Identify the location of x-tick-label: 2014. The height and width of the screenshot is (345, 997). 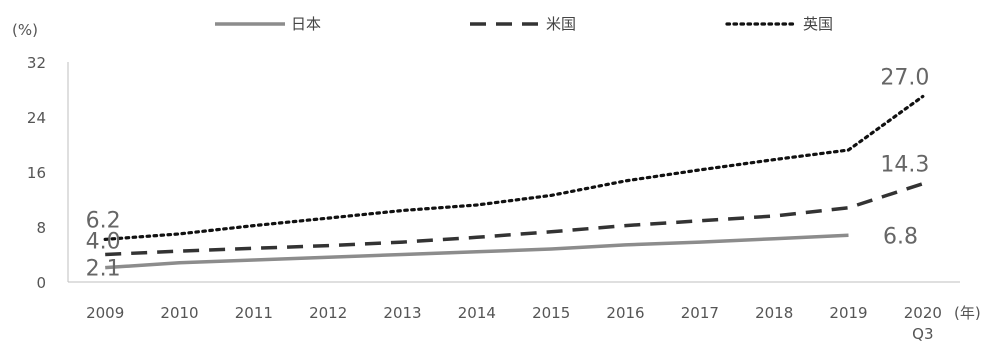
(477, 313).